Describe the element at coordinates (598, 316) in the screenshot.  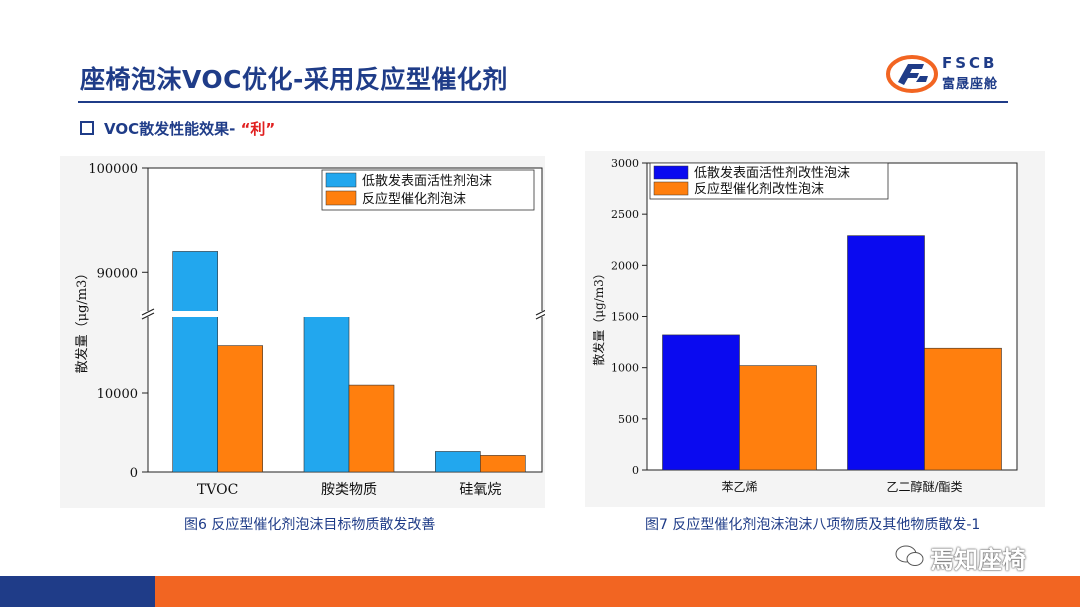
I see `chart2-y-axis-label: 散发量（μg/m3）` at that location.